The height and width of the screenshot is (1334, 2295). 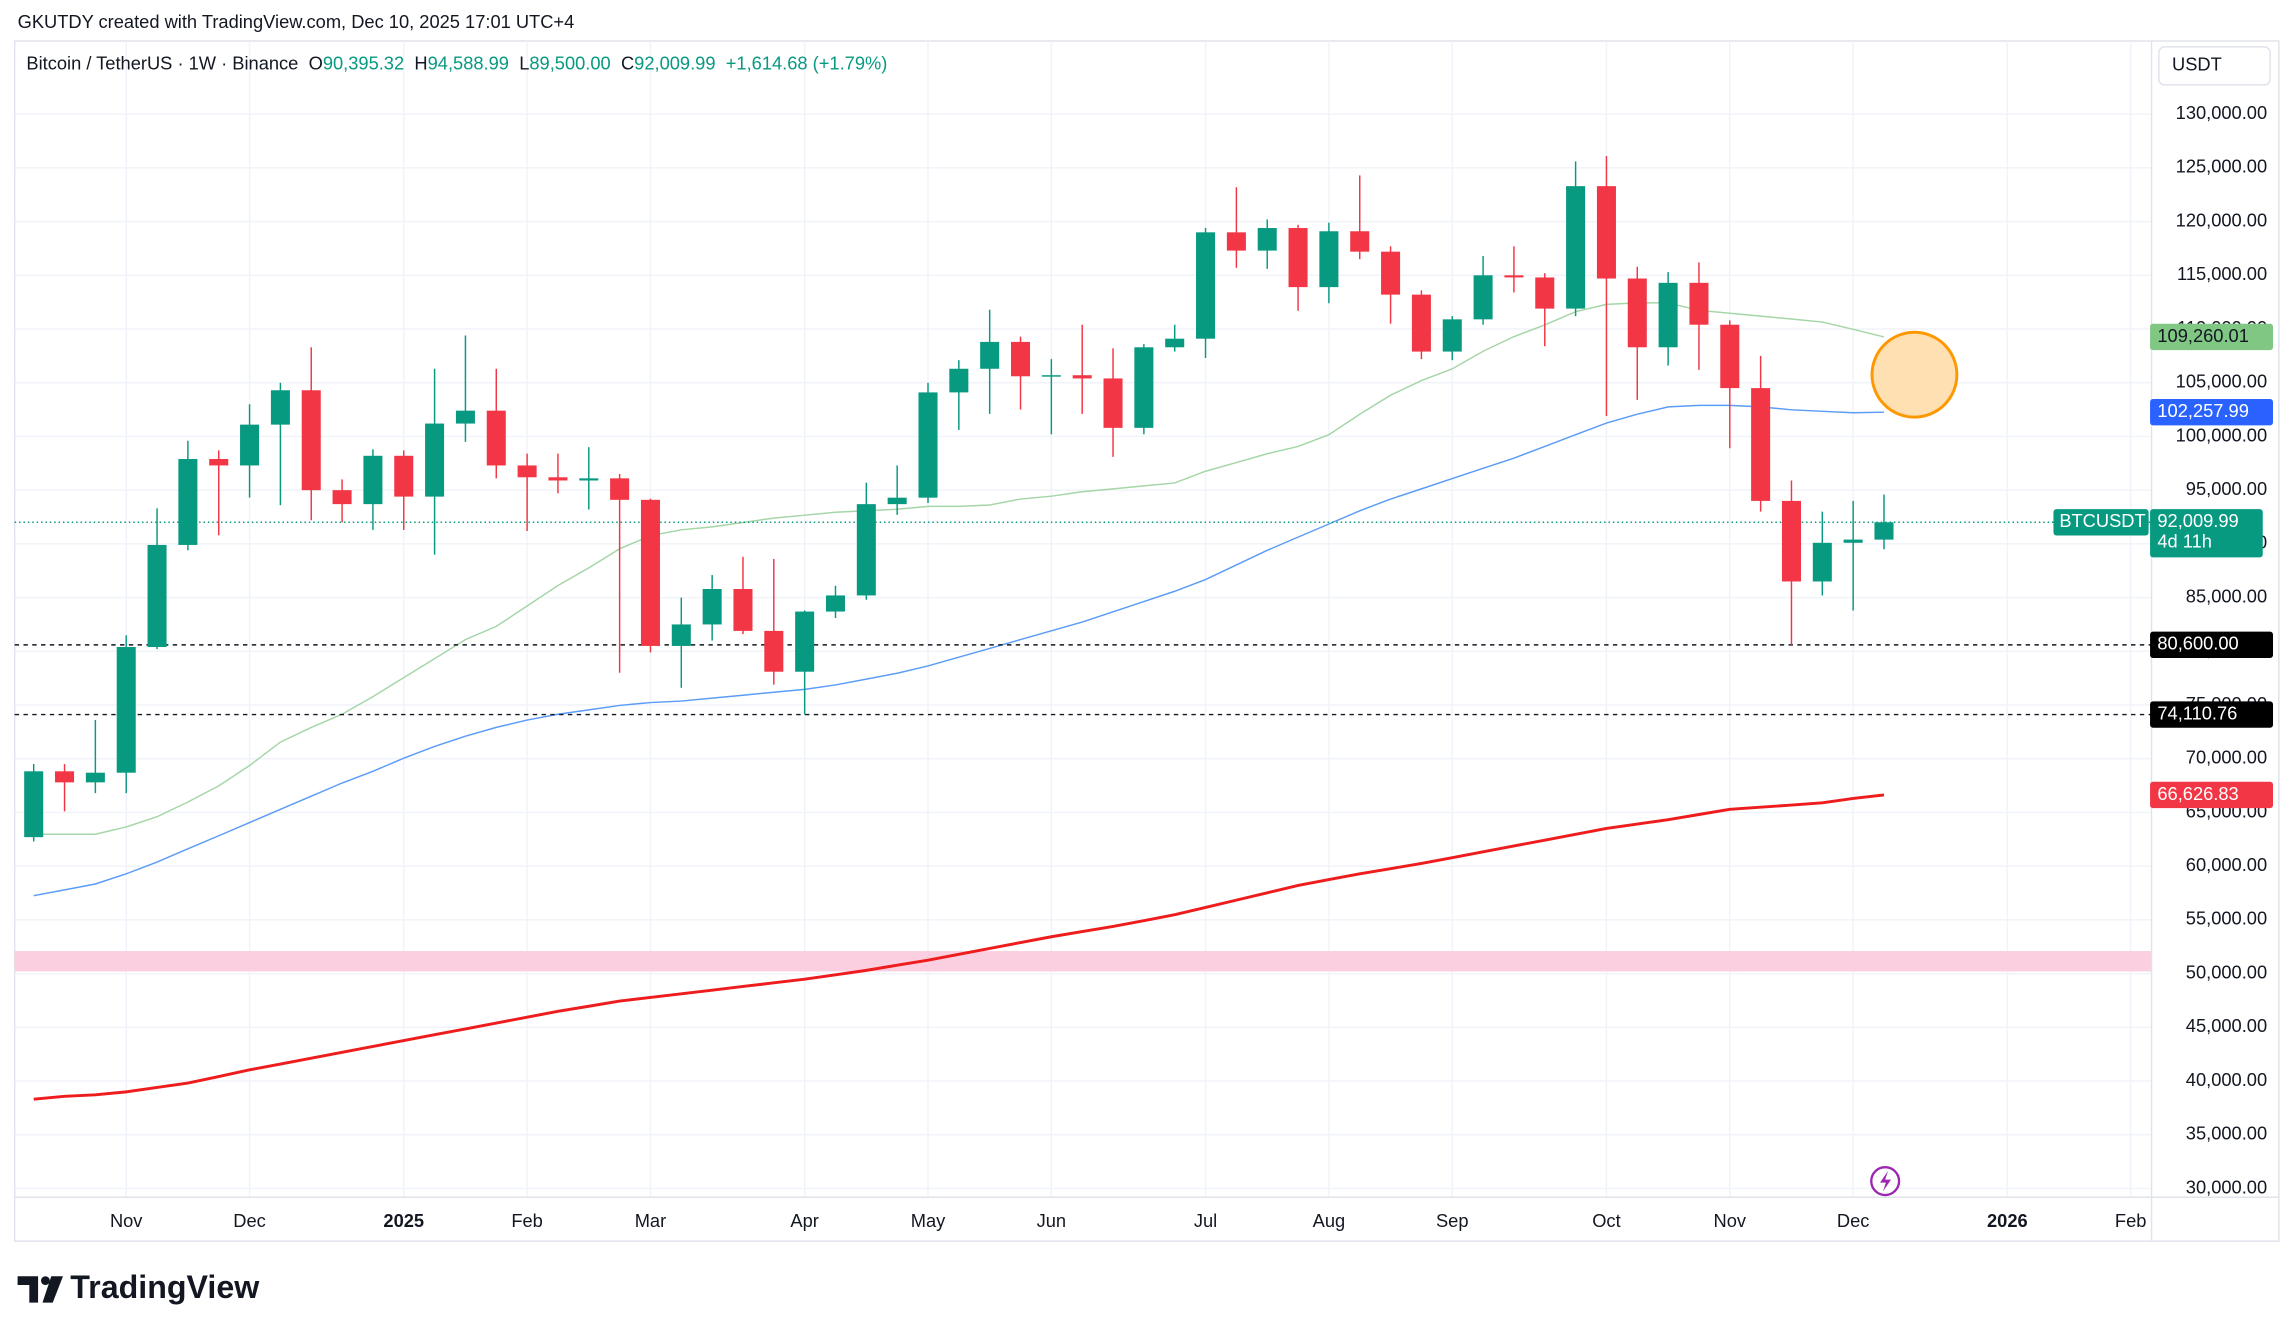 I want to click on brand-logo: TradingView, so click(x=138, y=1287).